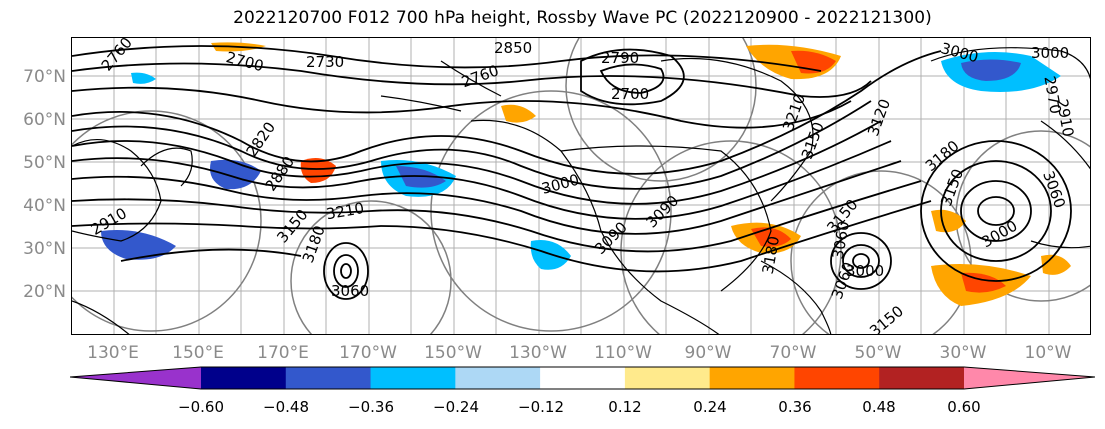  I want to click on contour-label: 2790, so click(620, 58).